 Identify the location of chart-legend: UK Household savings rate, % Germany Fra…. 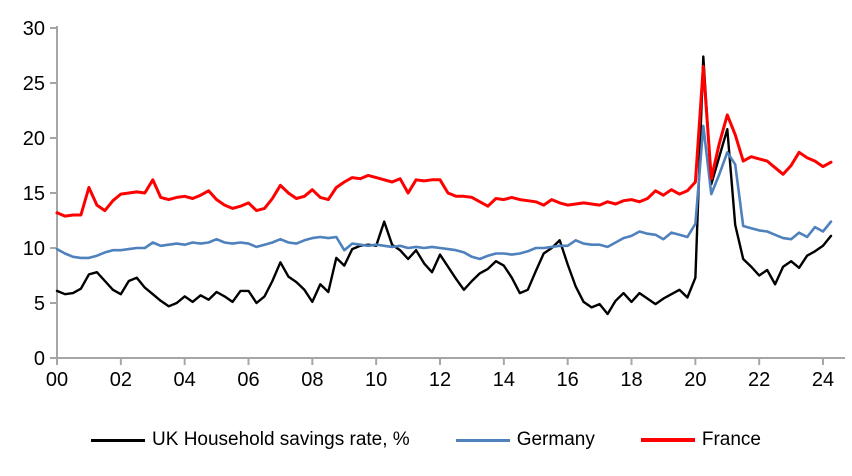
(426, 440).